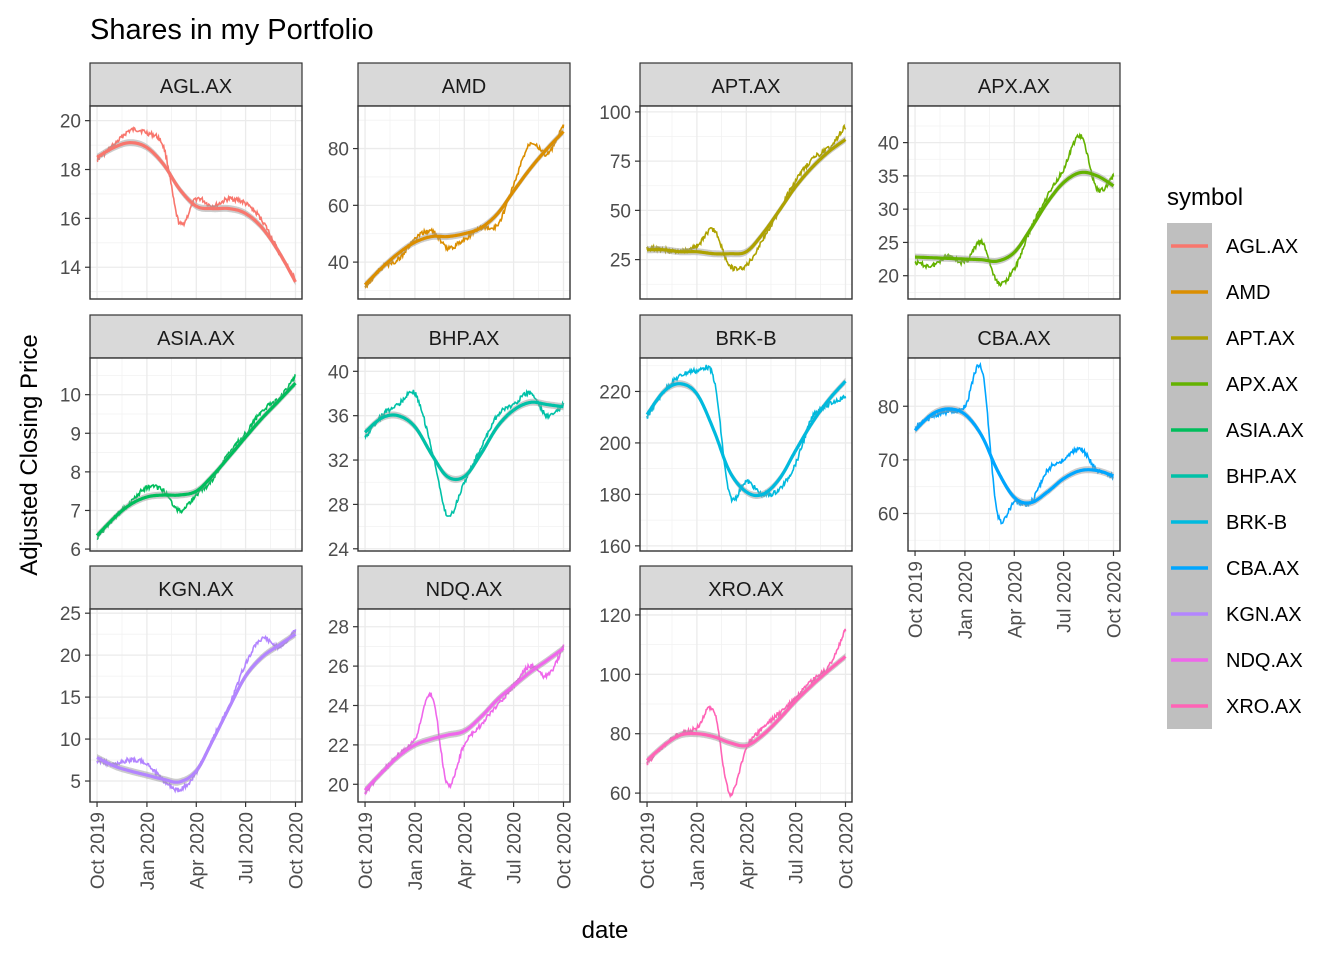  Describe the element at coordinates (888, 461) in the screenshot. I see `y-tick-label: 70` at that location.